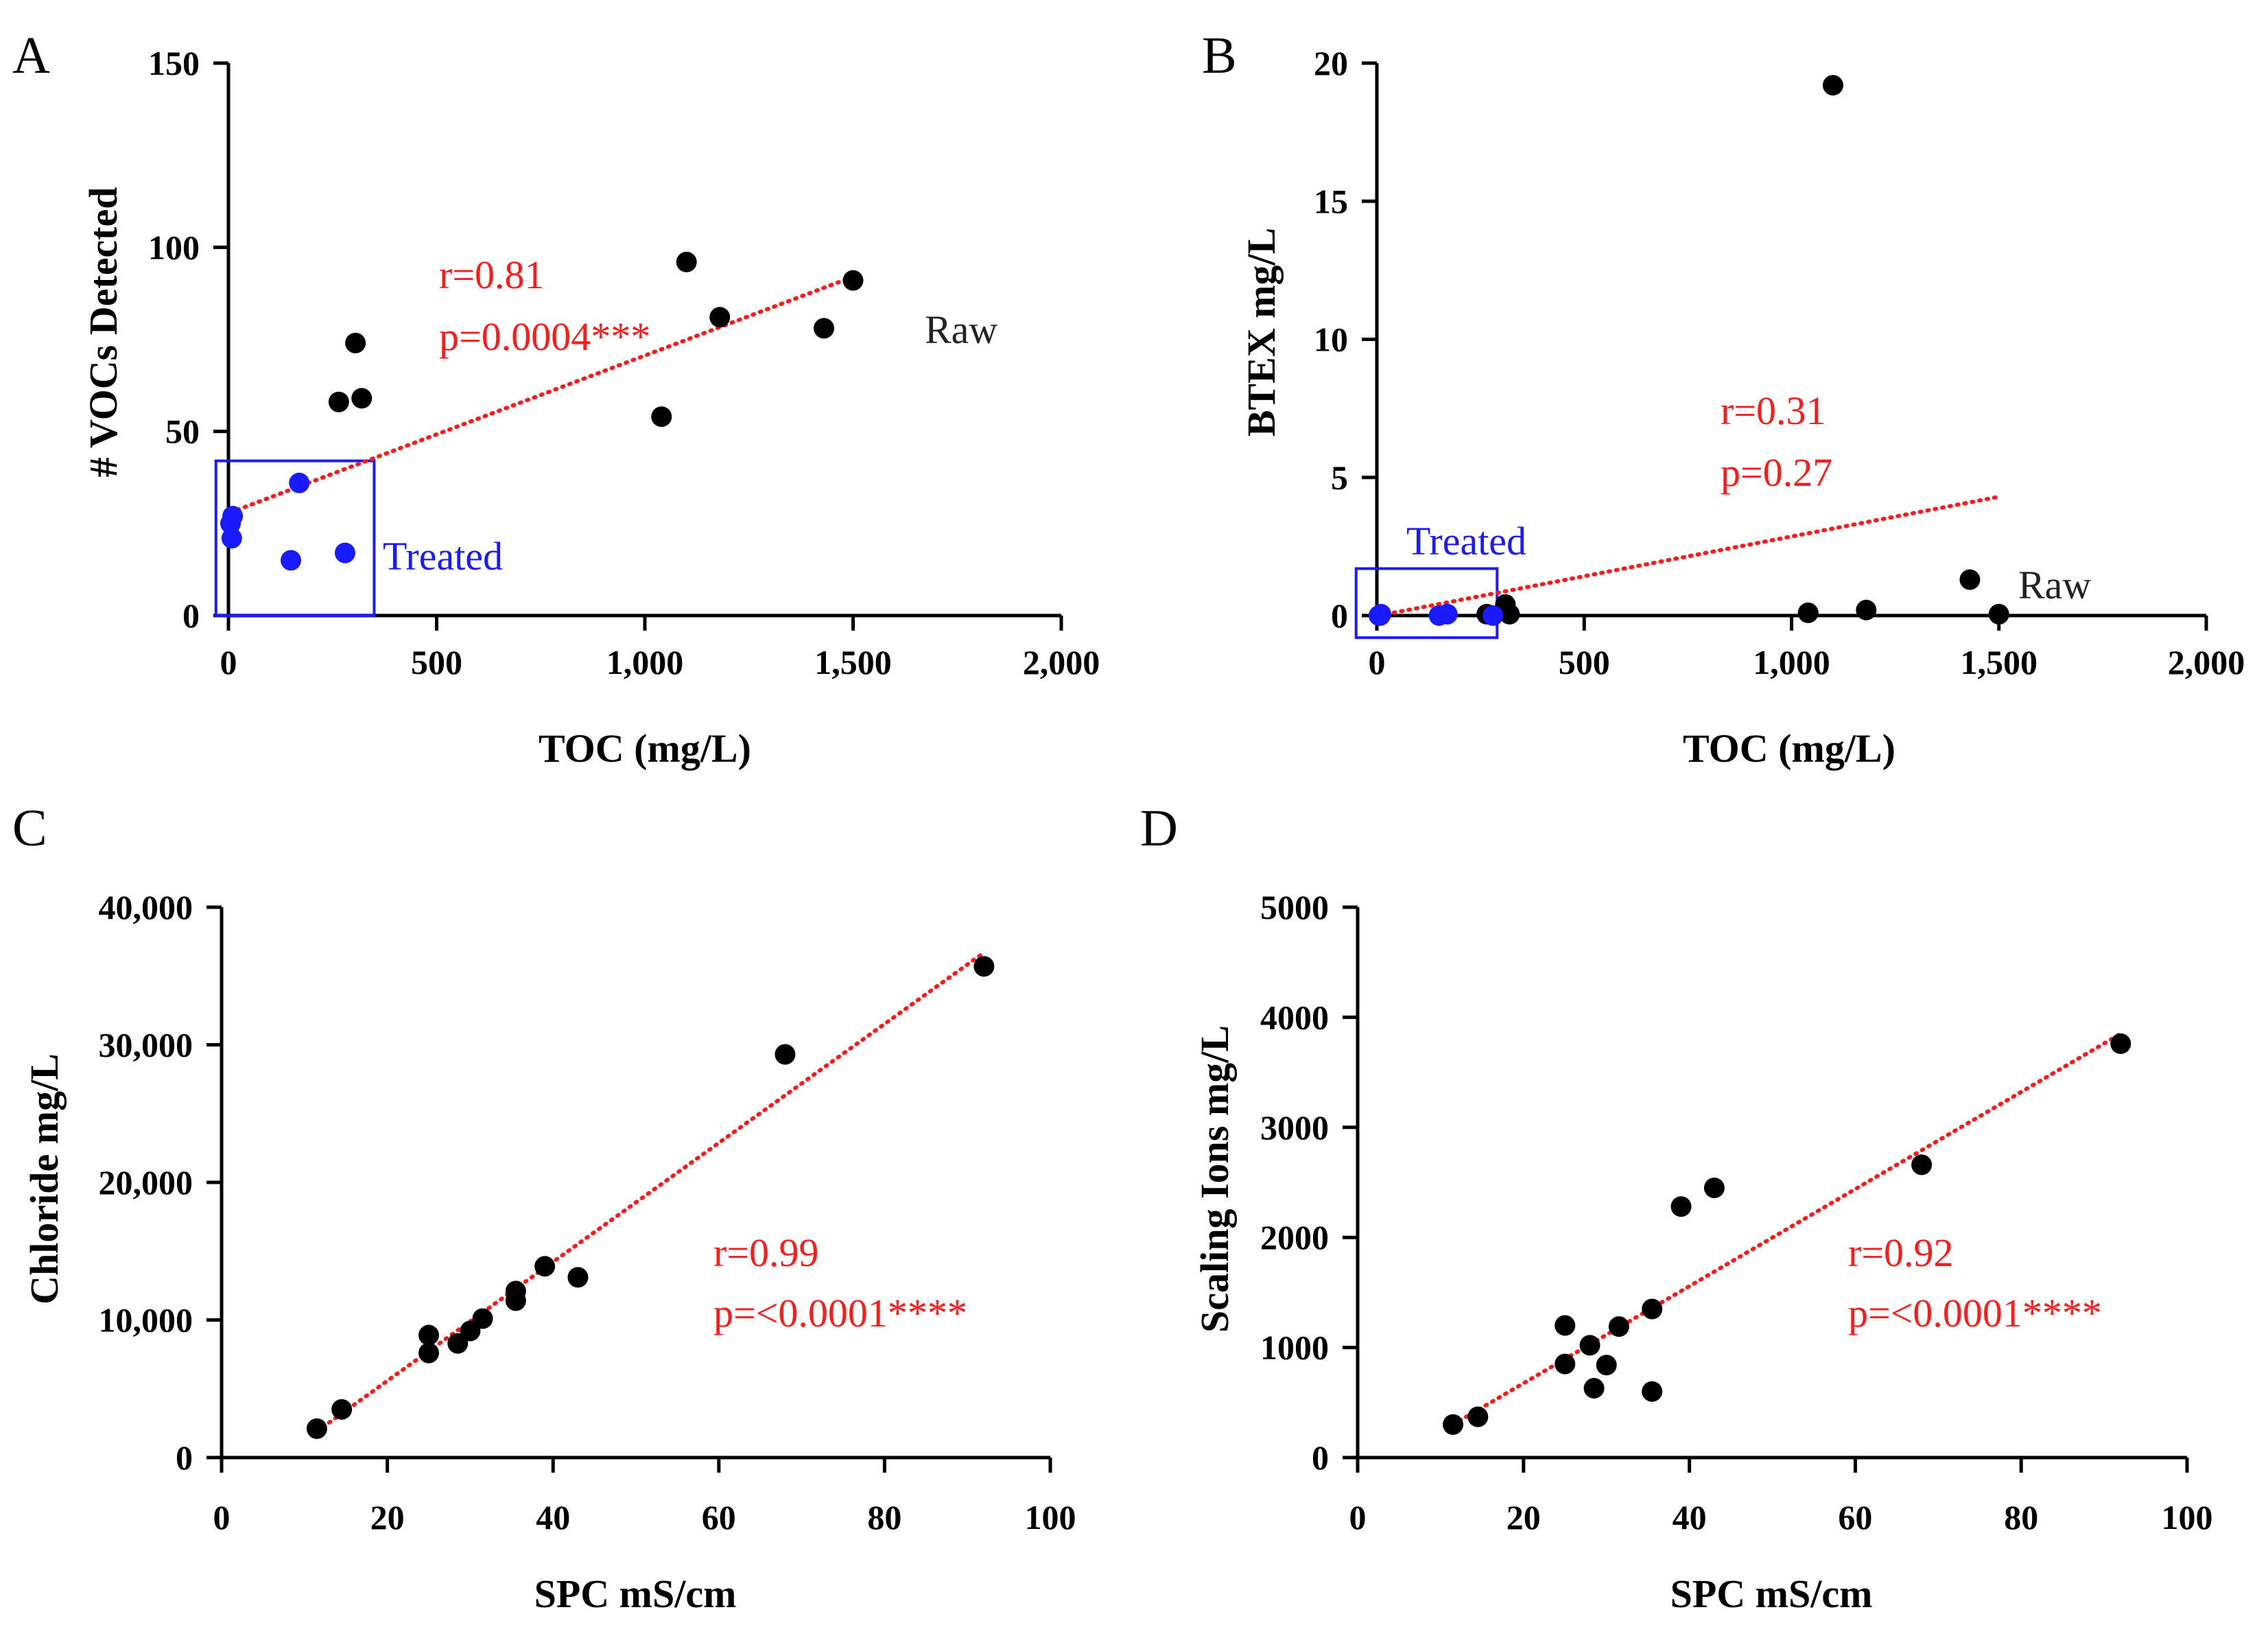  Describe the element at coordinates (544, 336) in the screenshot. I see `p-value-label: p=0.0004***` at that location.